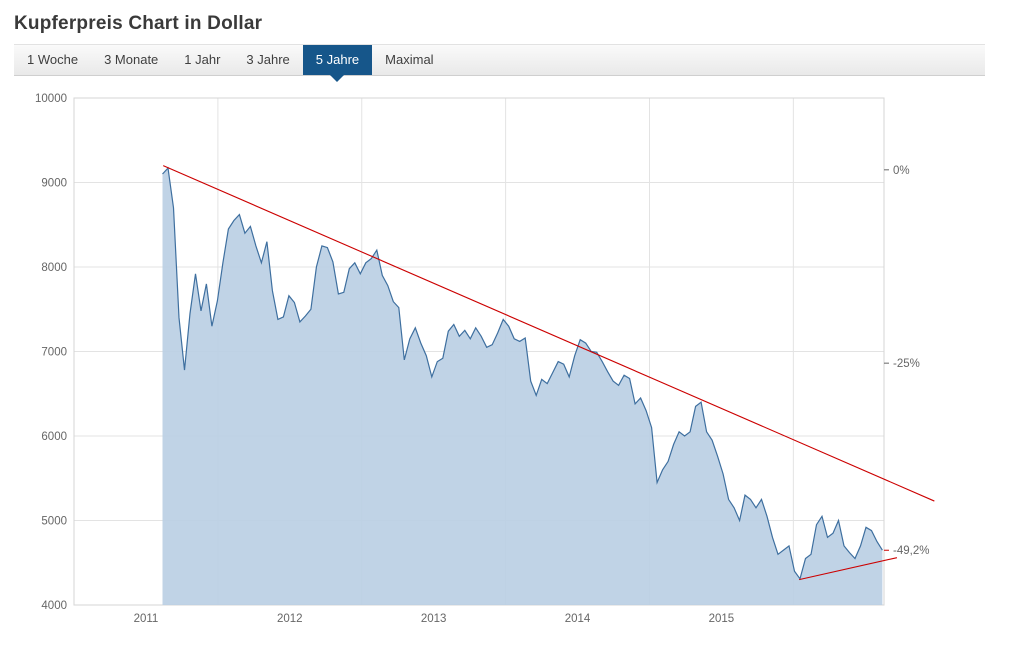 This screenshot has width=1033, height=648. I want to click on svg-text: 4000, so click(54, 606).